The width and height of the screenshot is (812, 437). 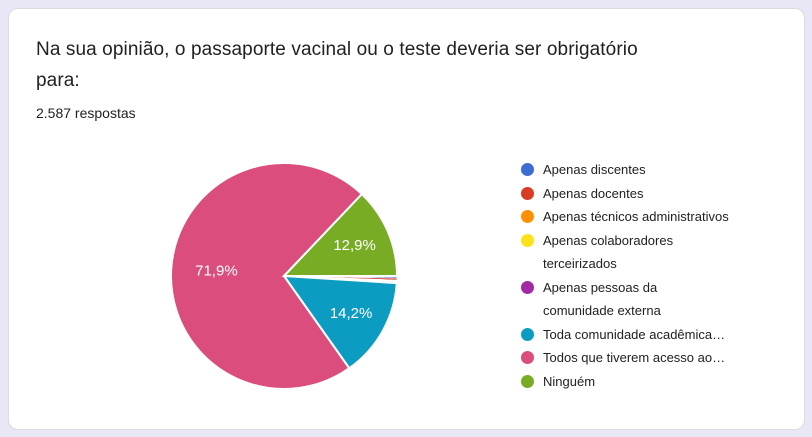 I want to click on responses-count: 2.587 respostas, so click(x=86, y=113).